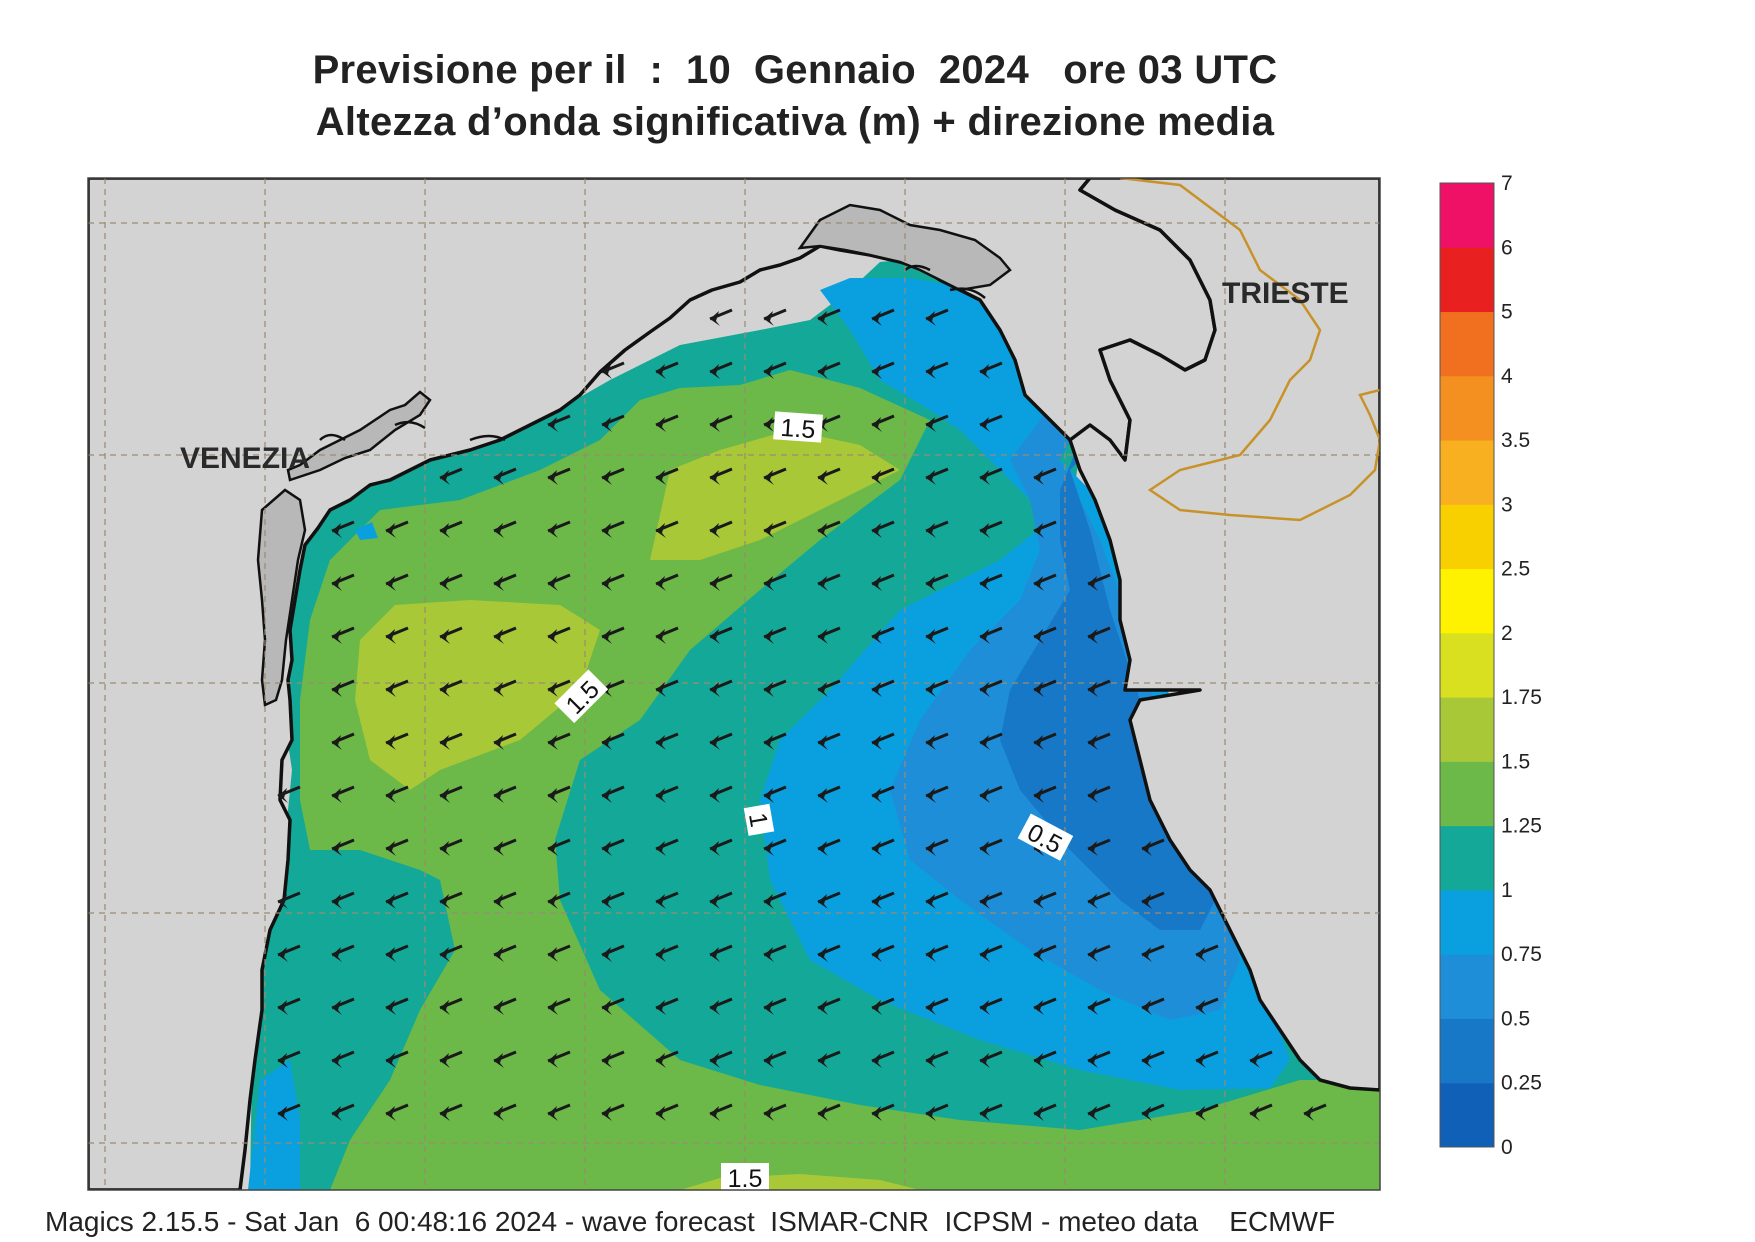 This screenshot has height=1242, width=1755. I want to click on colorbar-tick-label: 1.25, so click(1521, 826).